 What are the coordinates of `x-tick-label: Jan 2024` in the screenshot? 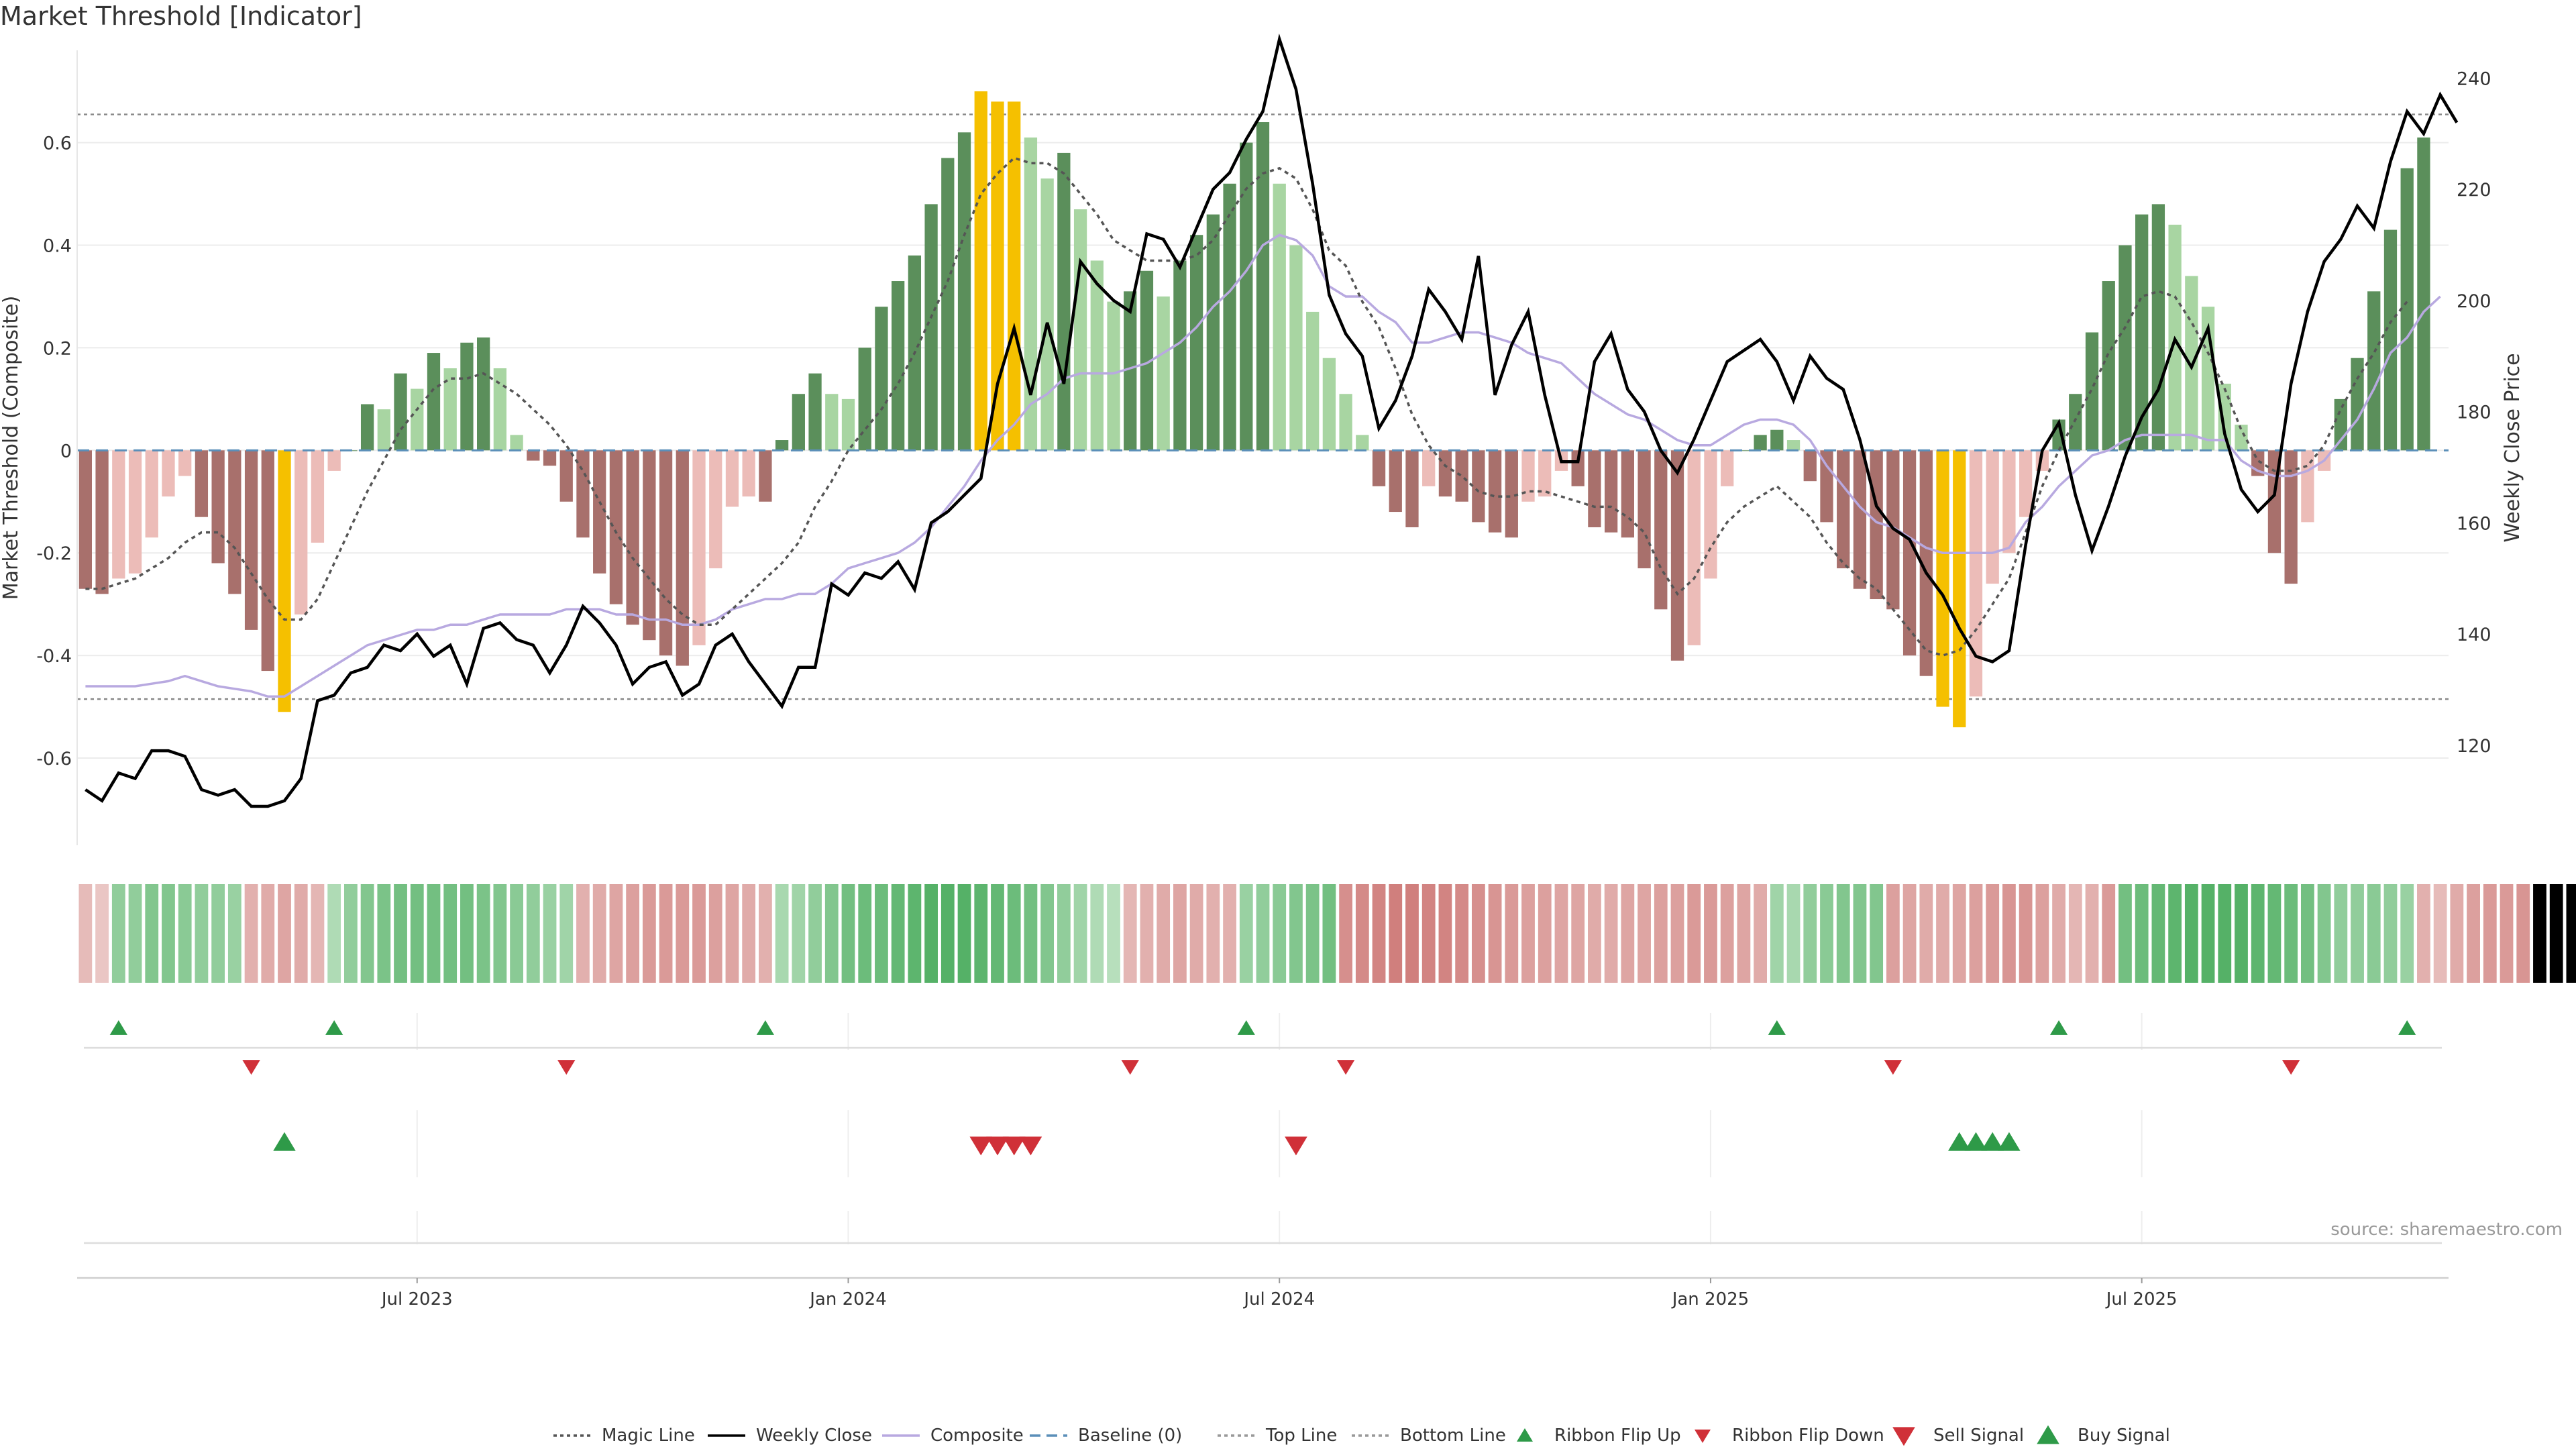 It's located at (847, 1299).